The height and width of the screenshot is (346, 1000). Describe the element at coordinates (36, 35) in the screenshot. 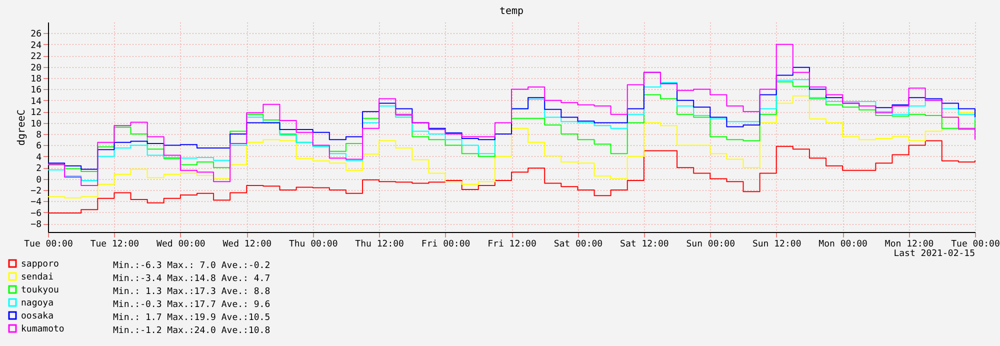

I see `y-tick-label: 26` at that location.